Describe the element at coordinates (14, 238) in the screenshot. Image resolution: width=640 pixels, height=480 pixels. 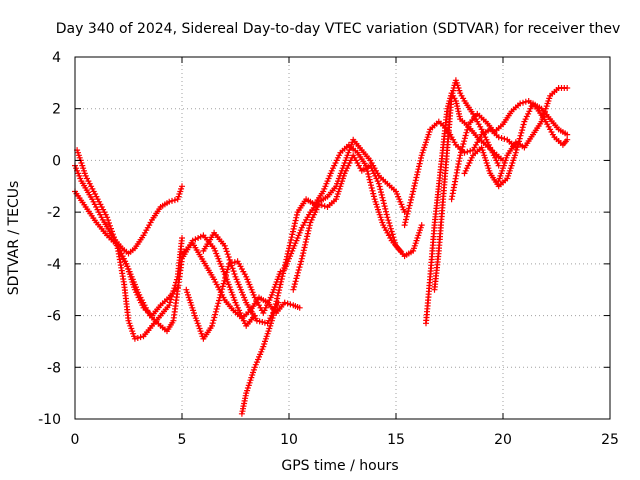
I see `y-axis-label: SDTVAR / TECUs` at that location.